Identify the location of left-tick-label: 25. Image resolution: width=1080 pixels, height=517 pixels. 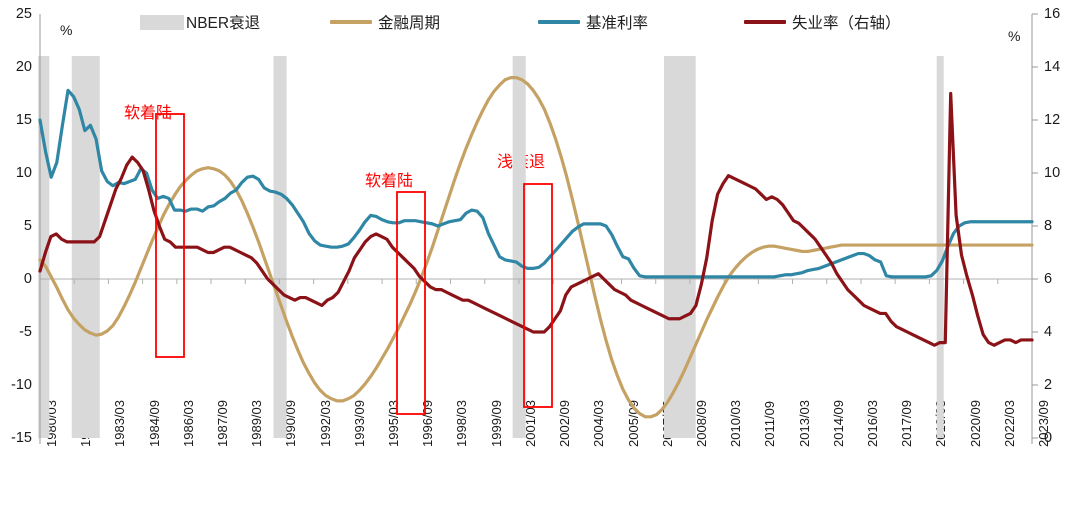
(23, 14).